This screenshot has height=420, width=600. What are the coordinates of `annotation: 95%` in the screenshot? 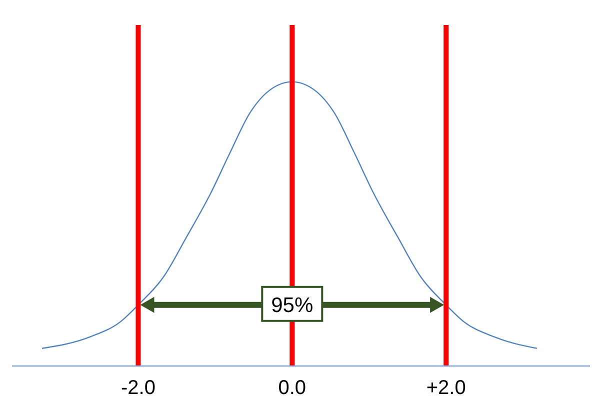 It's located at (292, 305).